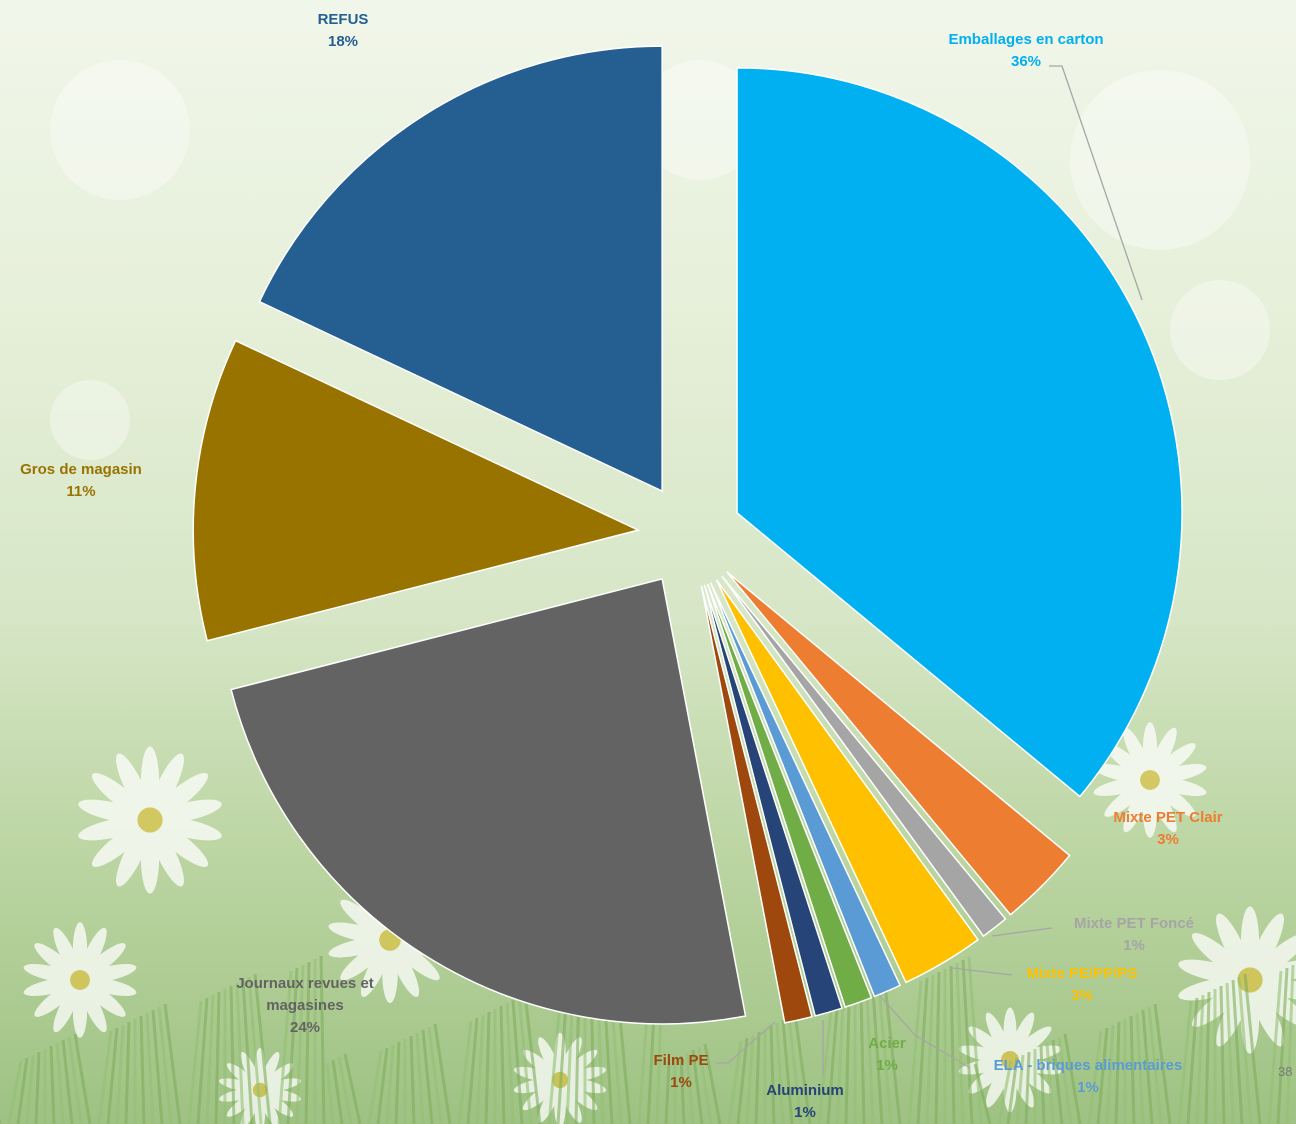 The width and height of the screenshot is (1296, 1124). I want to click on slice-label: Mixte PET Clair 3%, so click(1167, 828).